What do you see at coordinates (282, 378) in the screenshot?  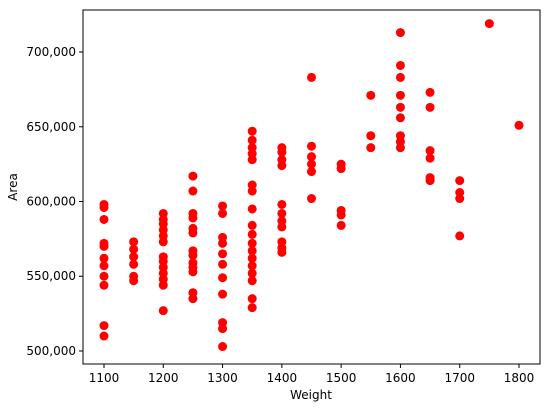 I see `x-tick-label: 1400` at bounding box center [282, 378].